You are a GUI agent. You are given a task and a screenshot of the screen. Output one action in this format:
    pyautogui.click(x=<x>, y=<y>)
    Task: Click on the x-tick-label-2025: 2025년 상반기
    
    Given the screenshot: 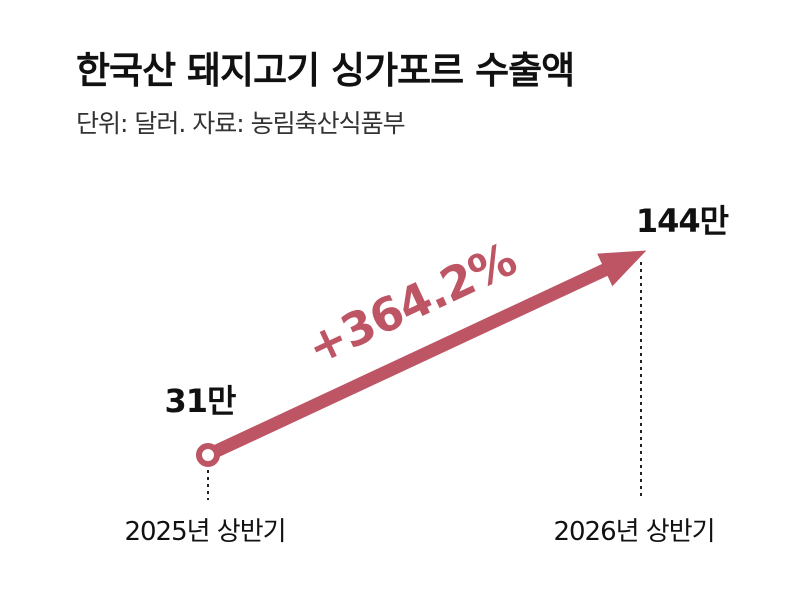 What is the action you would take?
    pyautogui.click(x=204, y=532)
    